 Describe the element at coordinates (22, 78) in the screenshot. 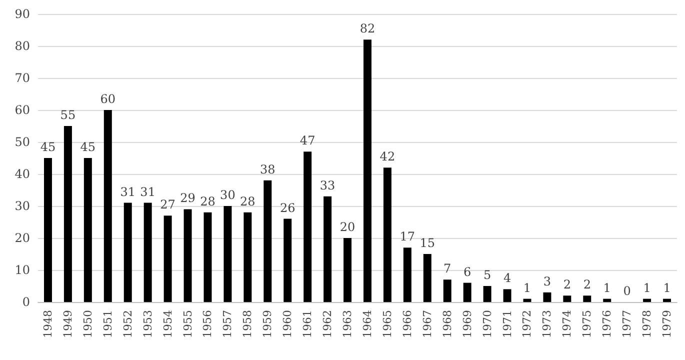

I see `y-tick-label: 70` at that location.